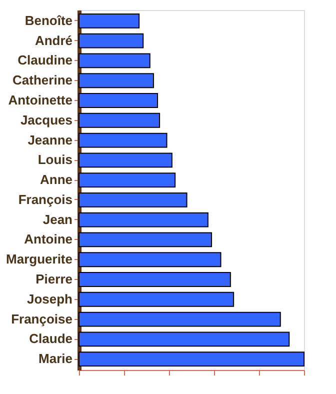  What do you see at coordinates (55, 160) in the screenshot?
I see `y-tick-label: Louis` at bounding box center [55, 160].